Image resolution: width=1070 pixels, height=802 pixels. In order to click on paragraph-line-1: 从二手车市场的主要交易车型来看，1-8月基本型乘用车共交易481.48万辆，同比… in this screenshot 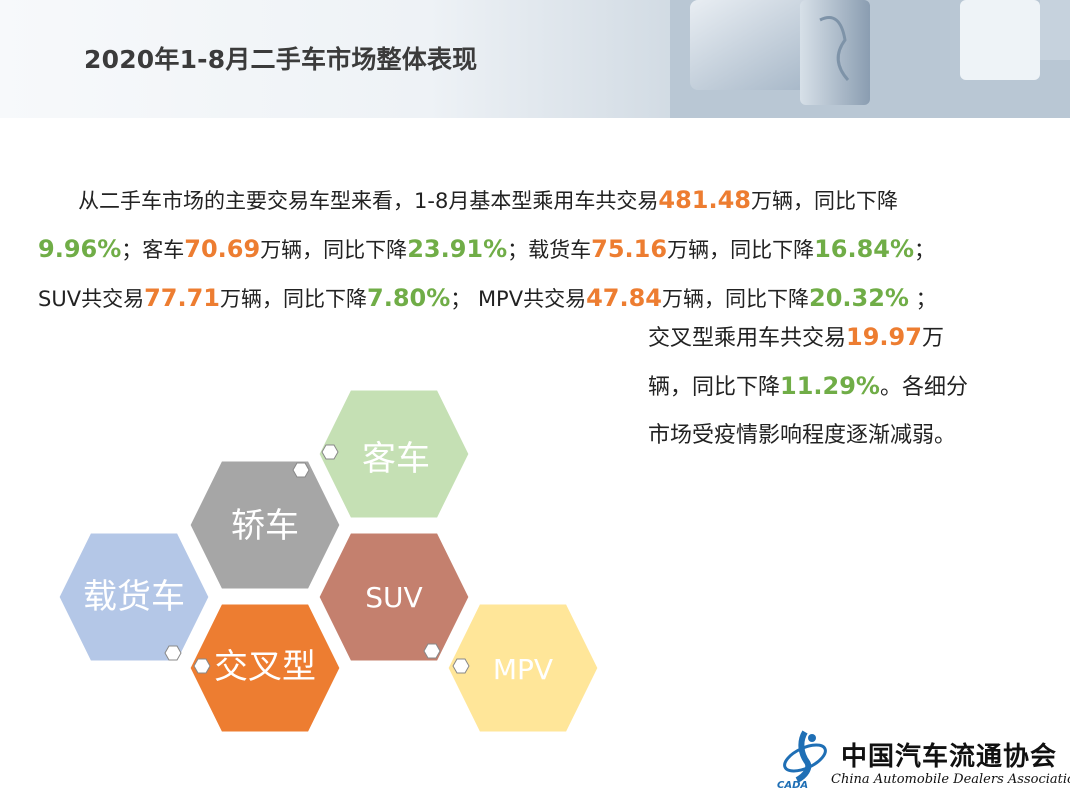, I will do `click(538, 200)`.